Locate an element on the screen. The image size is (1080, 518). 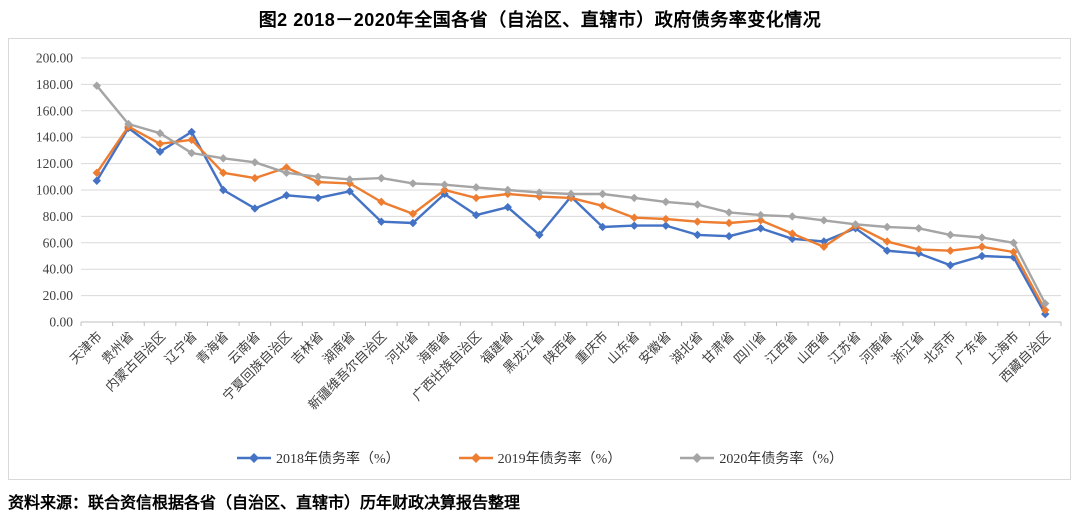
x-axis-label: 河南省 is located at coordinates (876, 348).